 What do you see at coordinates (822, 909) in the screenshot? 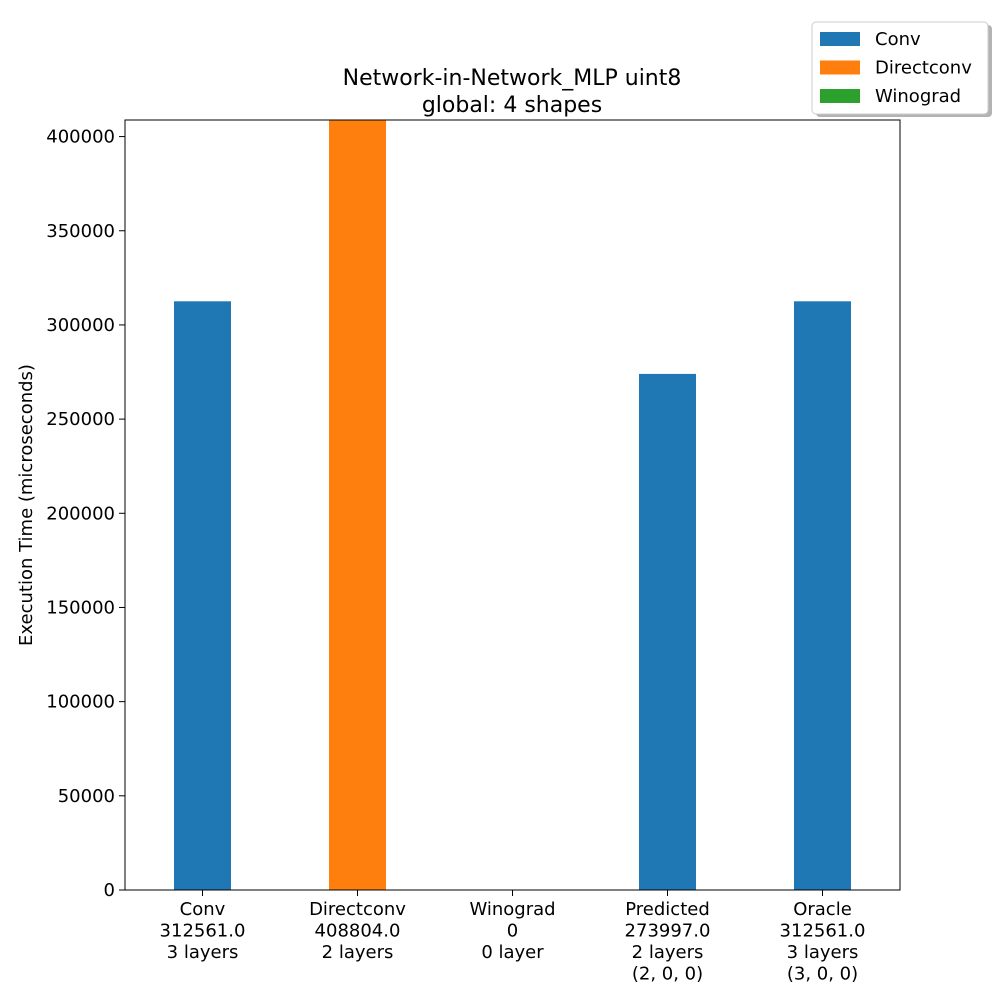
I see `x-category-label: Oracle` at bounding box center [822, 909].